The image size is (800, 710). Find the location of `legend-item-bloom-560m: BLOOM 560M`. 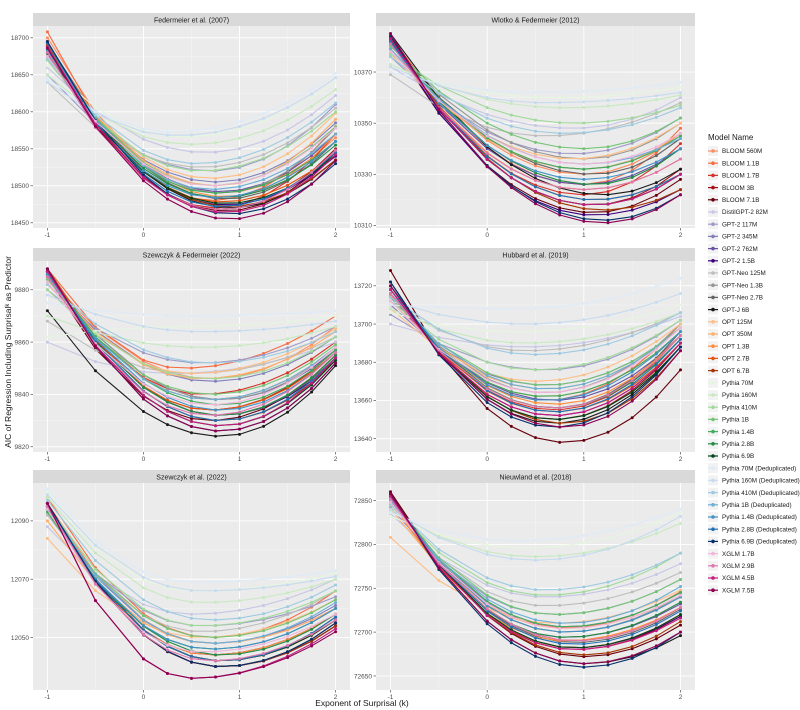

legend-item-bloom-560m: BLOOM 560M is located at coordinates (735, 151).